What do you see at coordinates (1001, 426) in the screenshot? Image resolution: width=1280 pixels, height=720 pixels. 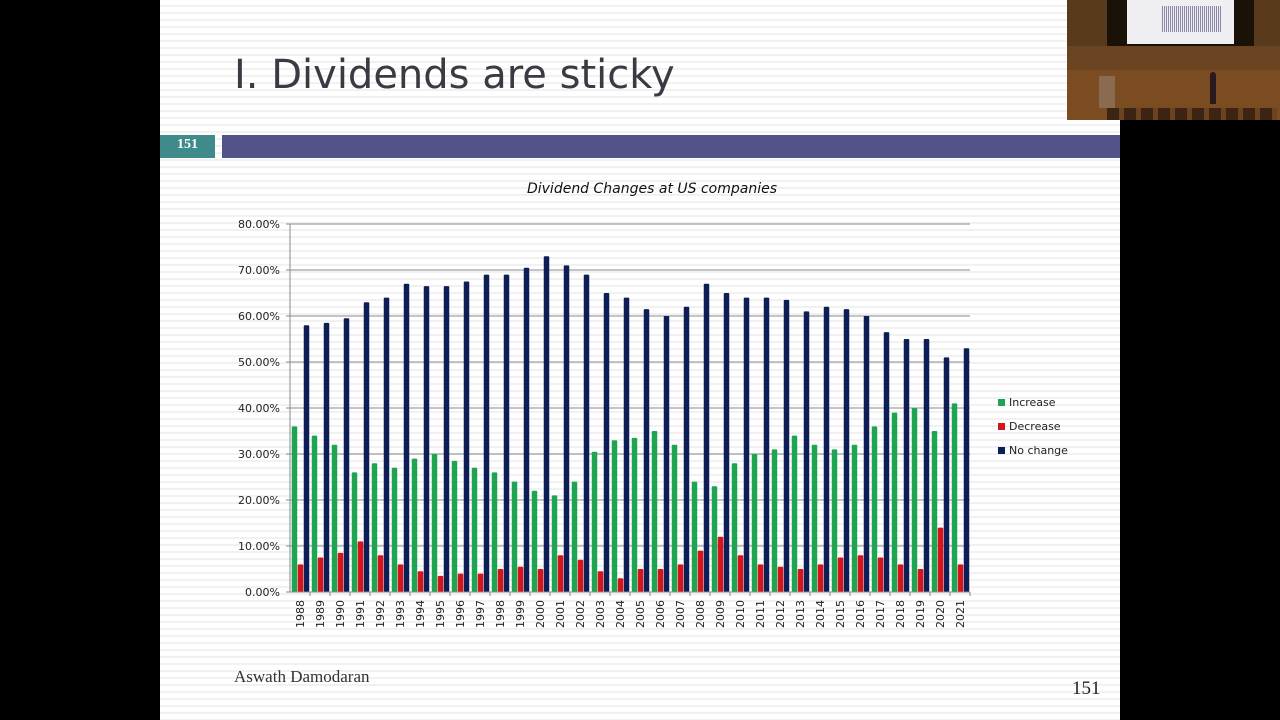 I see `legend-swatch-decrease` at bounding box center [1001, 426].